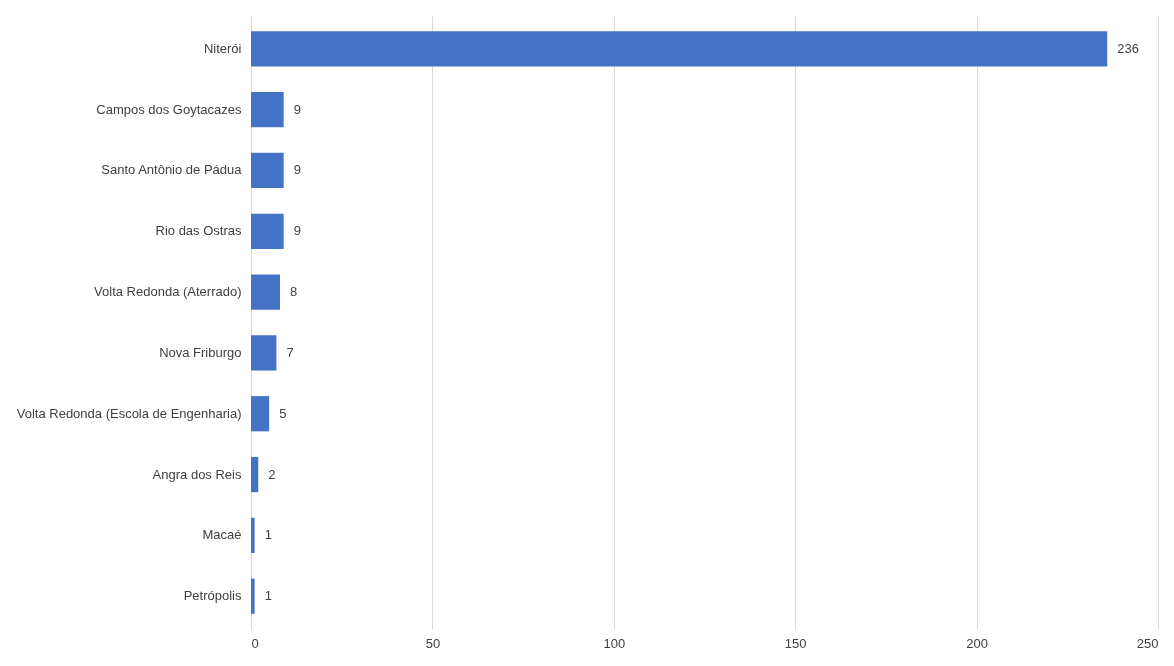  I want to click on y-tick-label: Rio das Ostras, so click(198, 231).